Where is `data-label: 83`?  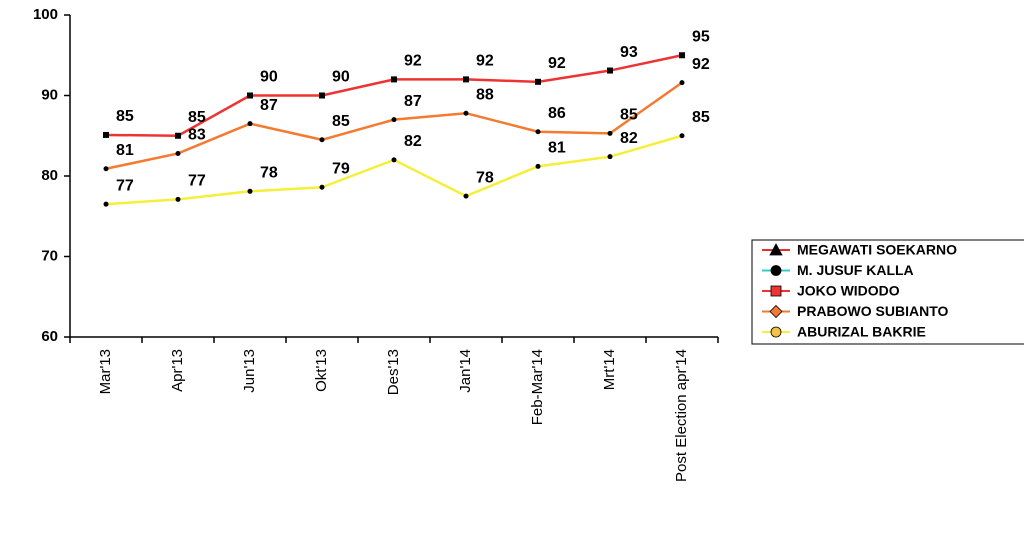 data-label: 83 is located at coordinates (197, 135).